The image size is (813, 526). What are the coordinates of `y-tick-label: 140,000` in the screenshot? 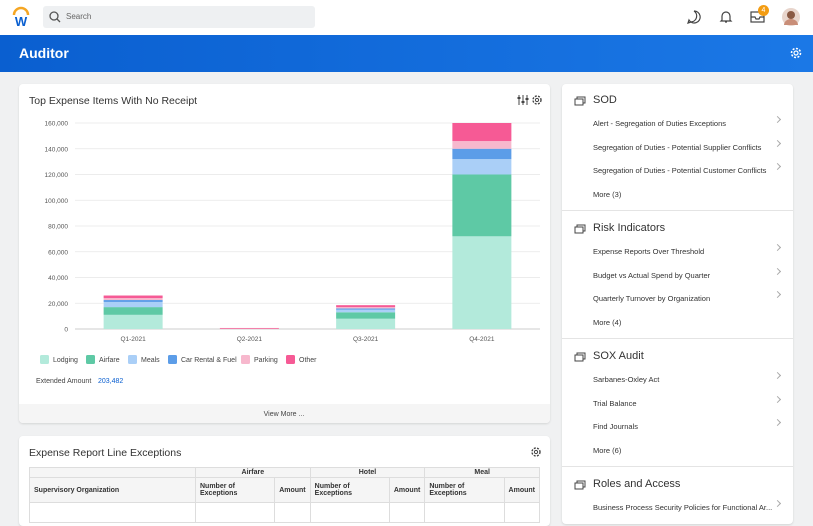 It's located at (57, 149).